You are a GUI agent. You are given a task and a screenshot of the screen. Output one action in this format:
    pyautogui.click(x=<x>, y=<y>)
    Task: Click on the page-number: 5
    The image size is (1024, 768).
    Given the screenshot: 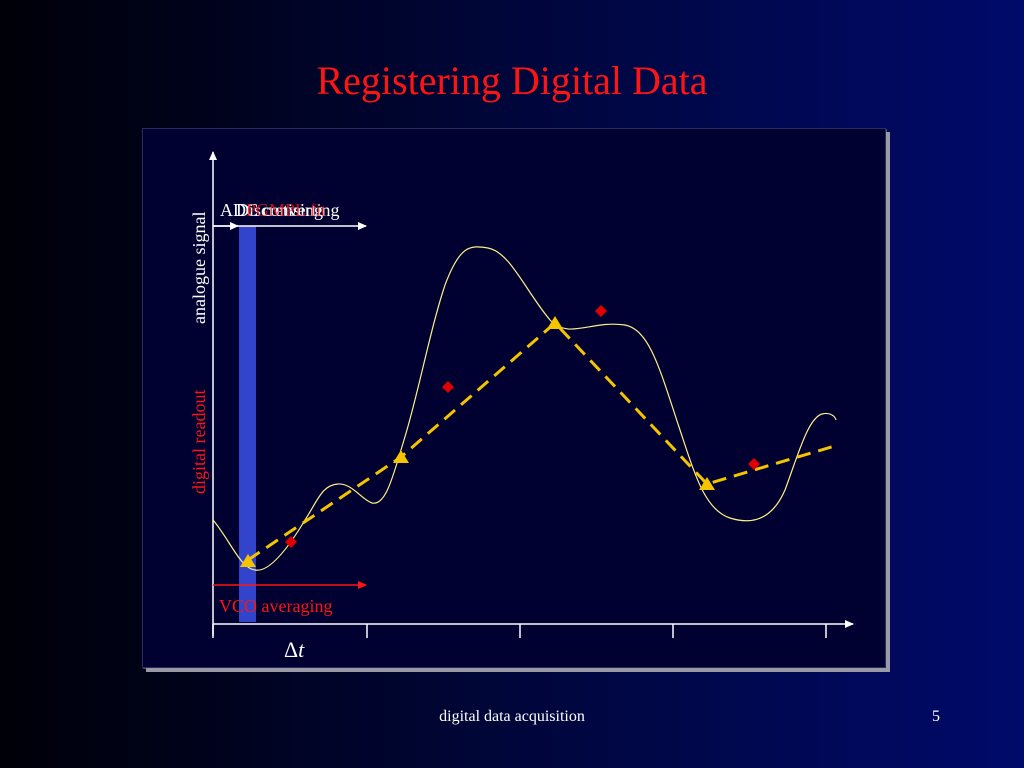 What is the action you would take?
    pyautogui.click(x=936, y=716)
    